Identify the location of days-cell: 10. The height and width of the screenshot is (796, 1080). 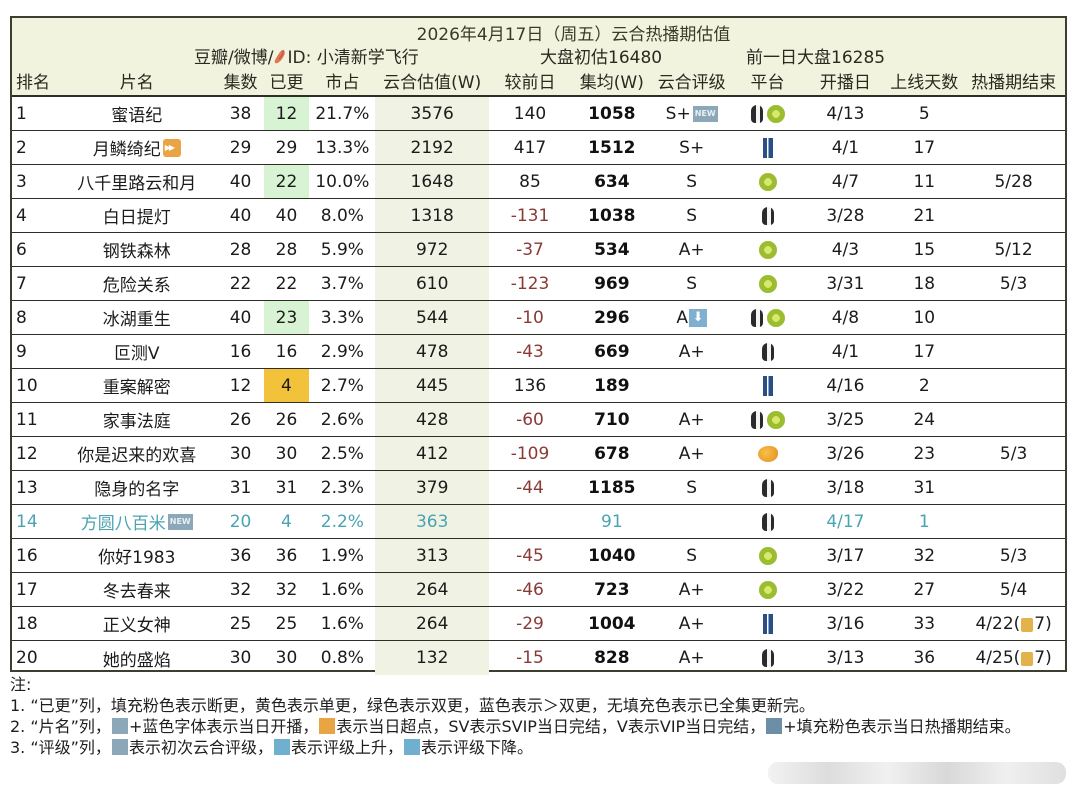
(924, 317).